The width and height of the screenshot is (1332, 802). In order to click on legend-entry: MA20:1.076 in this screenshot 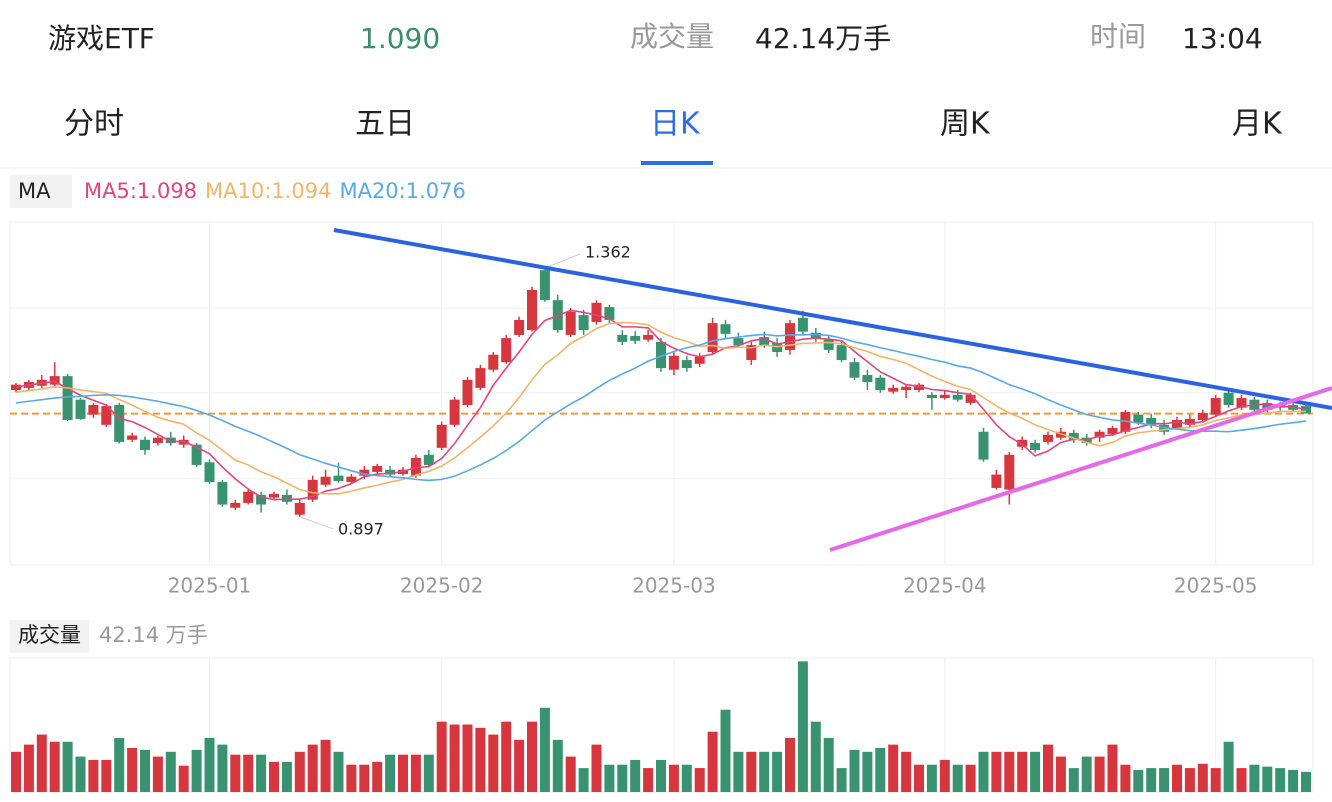, I will do `click(402, 191)`.